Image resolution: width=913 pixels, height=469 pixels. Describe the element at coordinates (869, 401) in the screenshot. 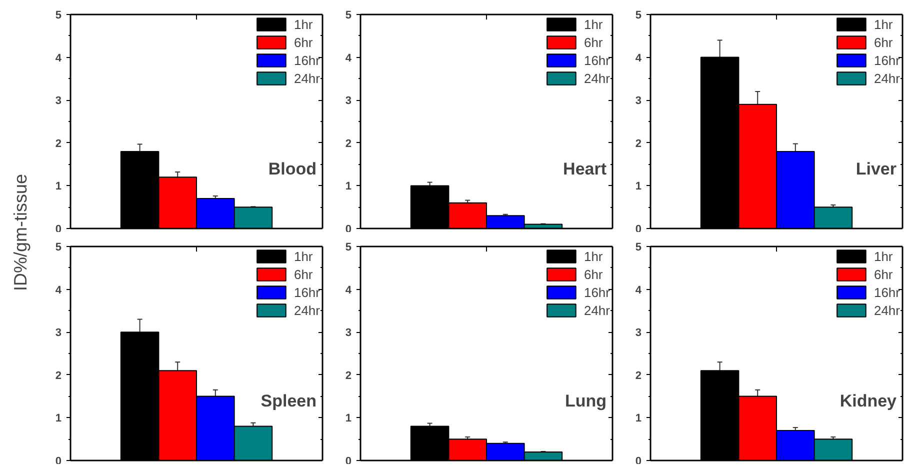

I see `annotation: Kidney` at that location.